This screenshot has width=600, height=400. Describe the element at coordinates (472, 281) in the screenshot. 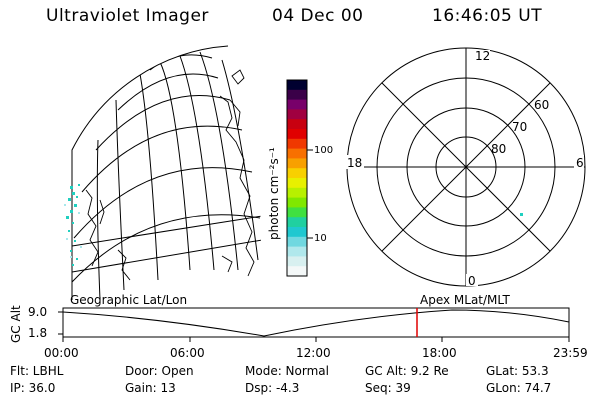

I see `mlt-label-0: 0` at that location.